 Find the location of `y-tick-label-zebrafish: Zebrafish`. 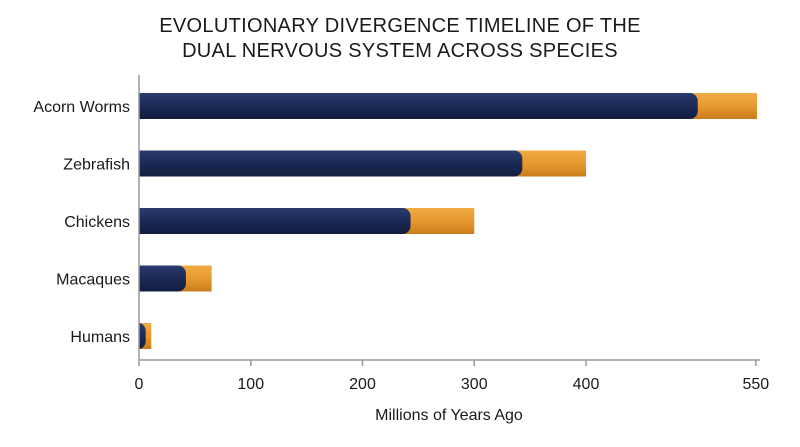

y-tick-label-zebrafish: Zebrafish is located at coordinates (96, 165).